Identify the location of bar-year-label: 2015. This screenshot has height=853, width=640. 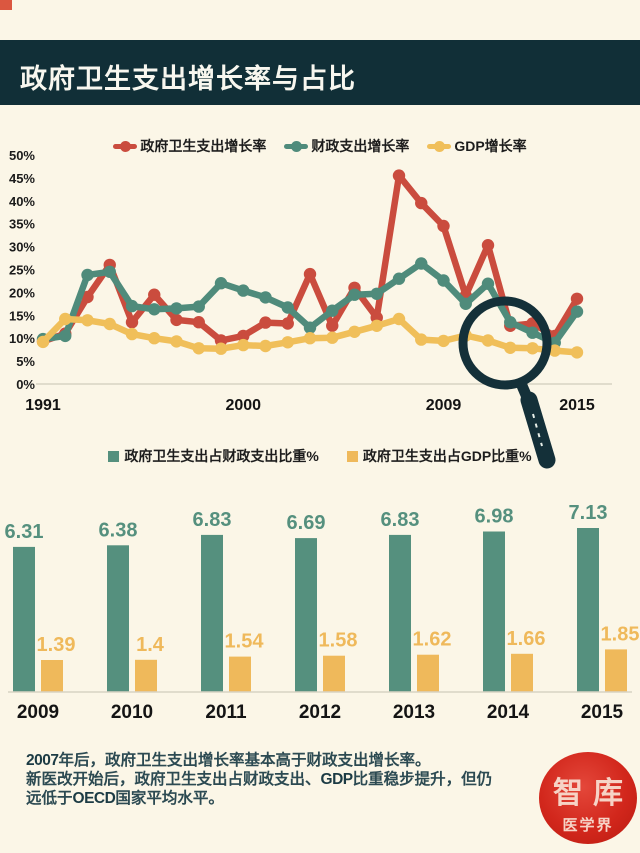
(602, 712).